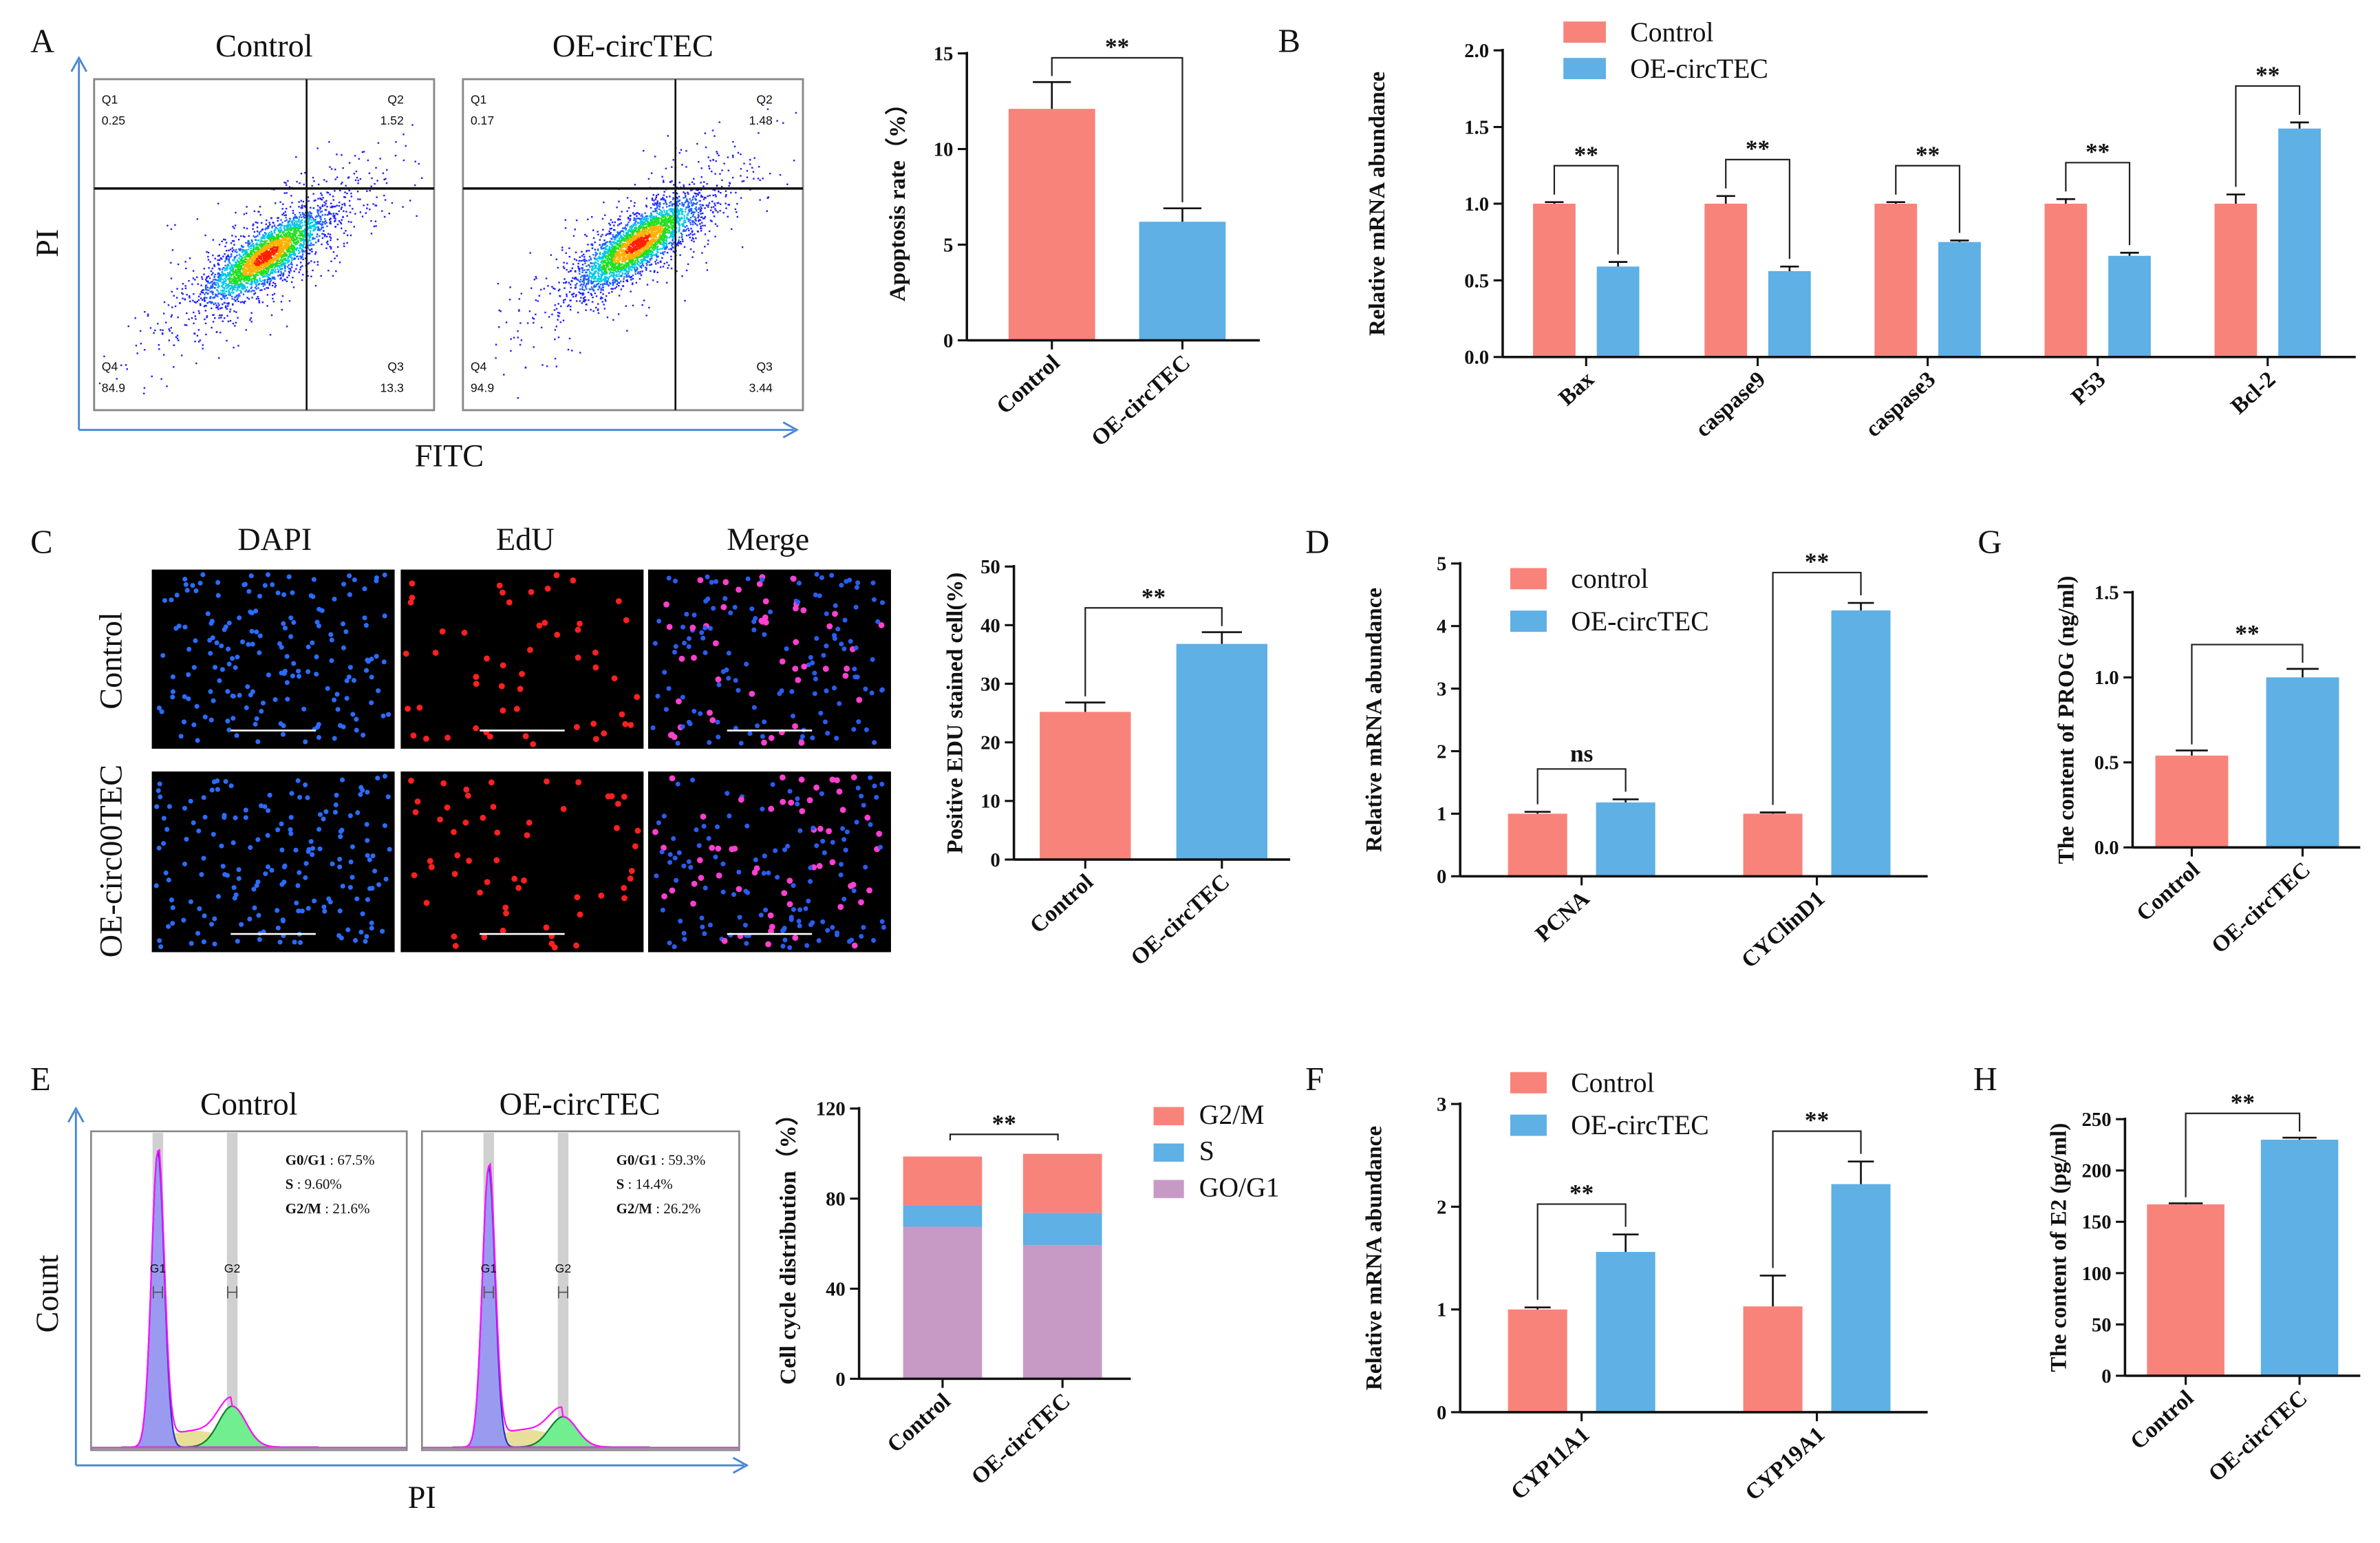  Describe the element at coordinates (110, 99) in the screenshot. I see `quadrant-name: Q1` at that location.